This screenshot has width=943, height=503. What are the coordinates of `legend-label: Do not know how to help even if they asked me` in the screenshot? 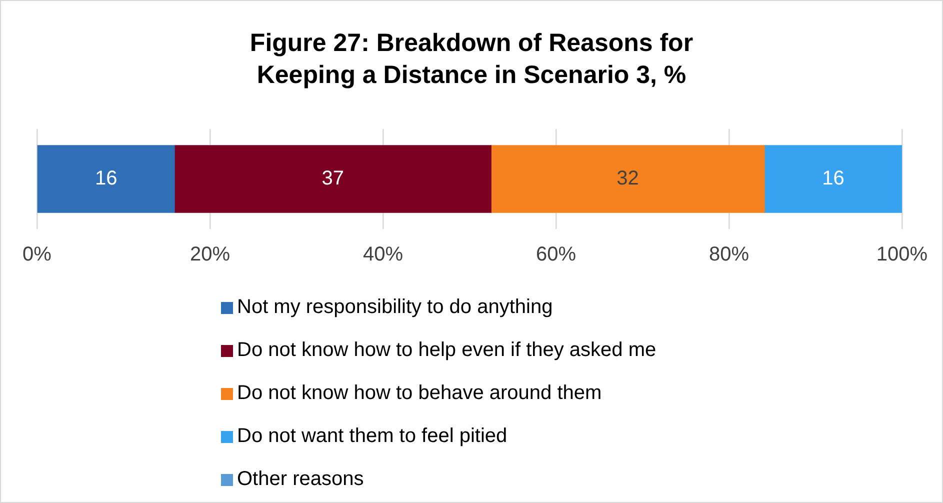 It's located at (446, 350).